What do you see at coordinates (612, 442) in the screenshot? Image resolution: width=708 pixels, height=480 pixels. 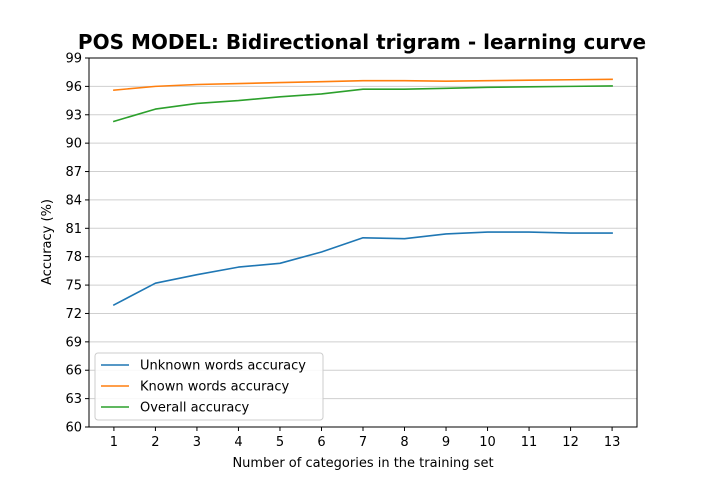 I see `x-tick-label-13: 13` at bounding box center [612, 442].